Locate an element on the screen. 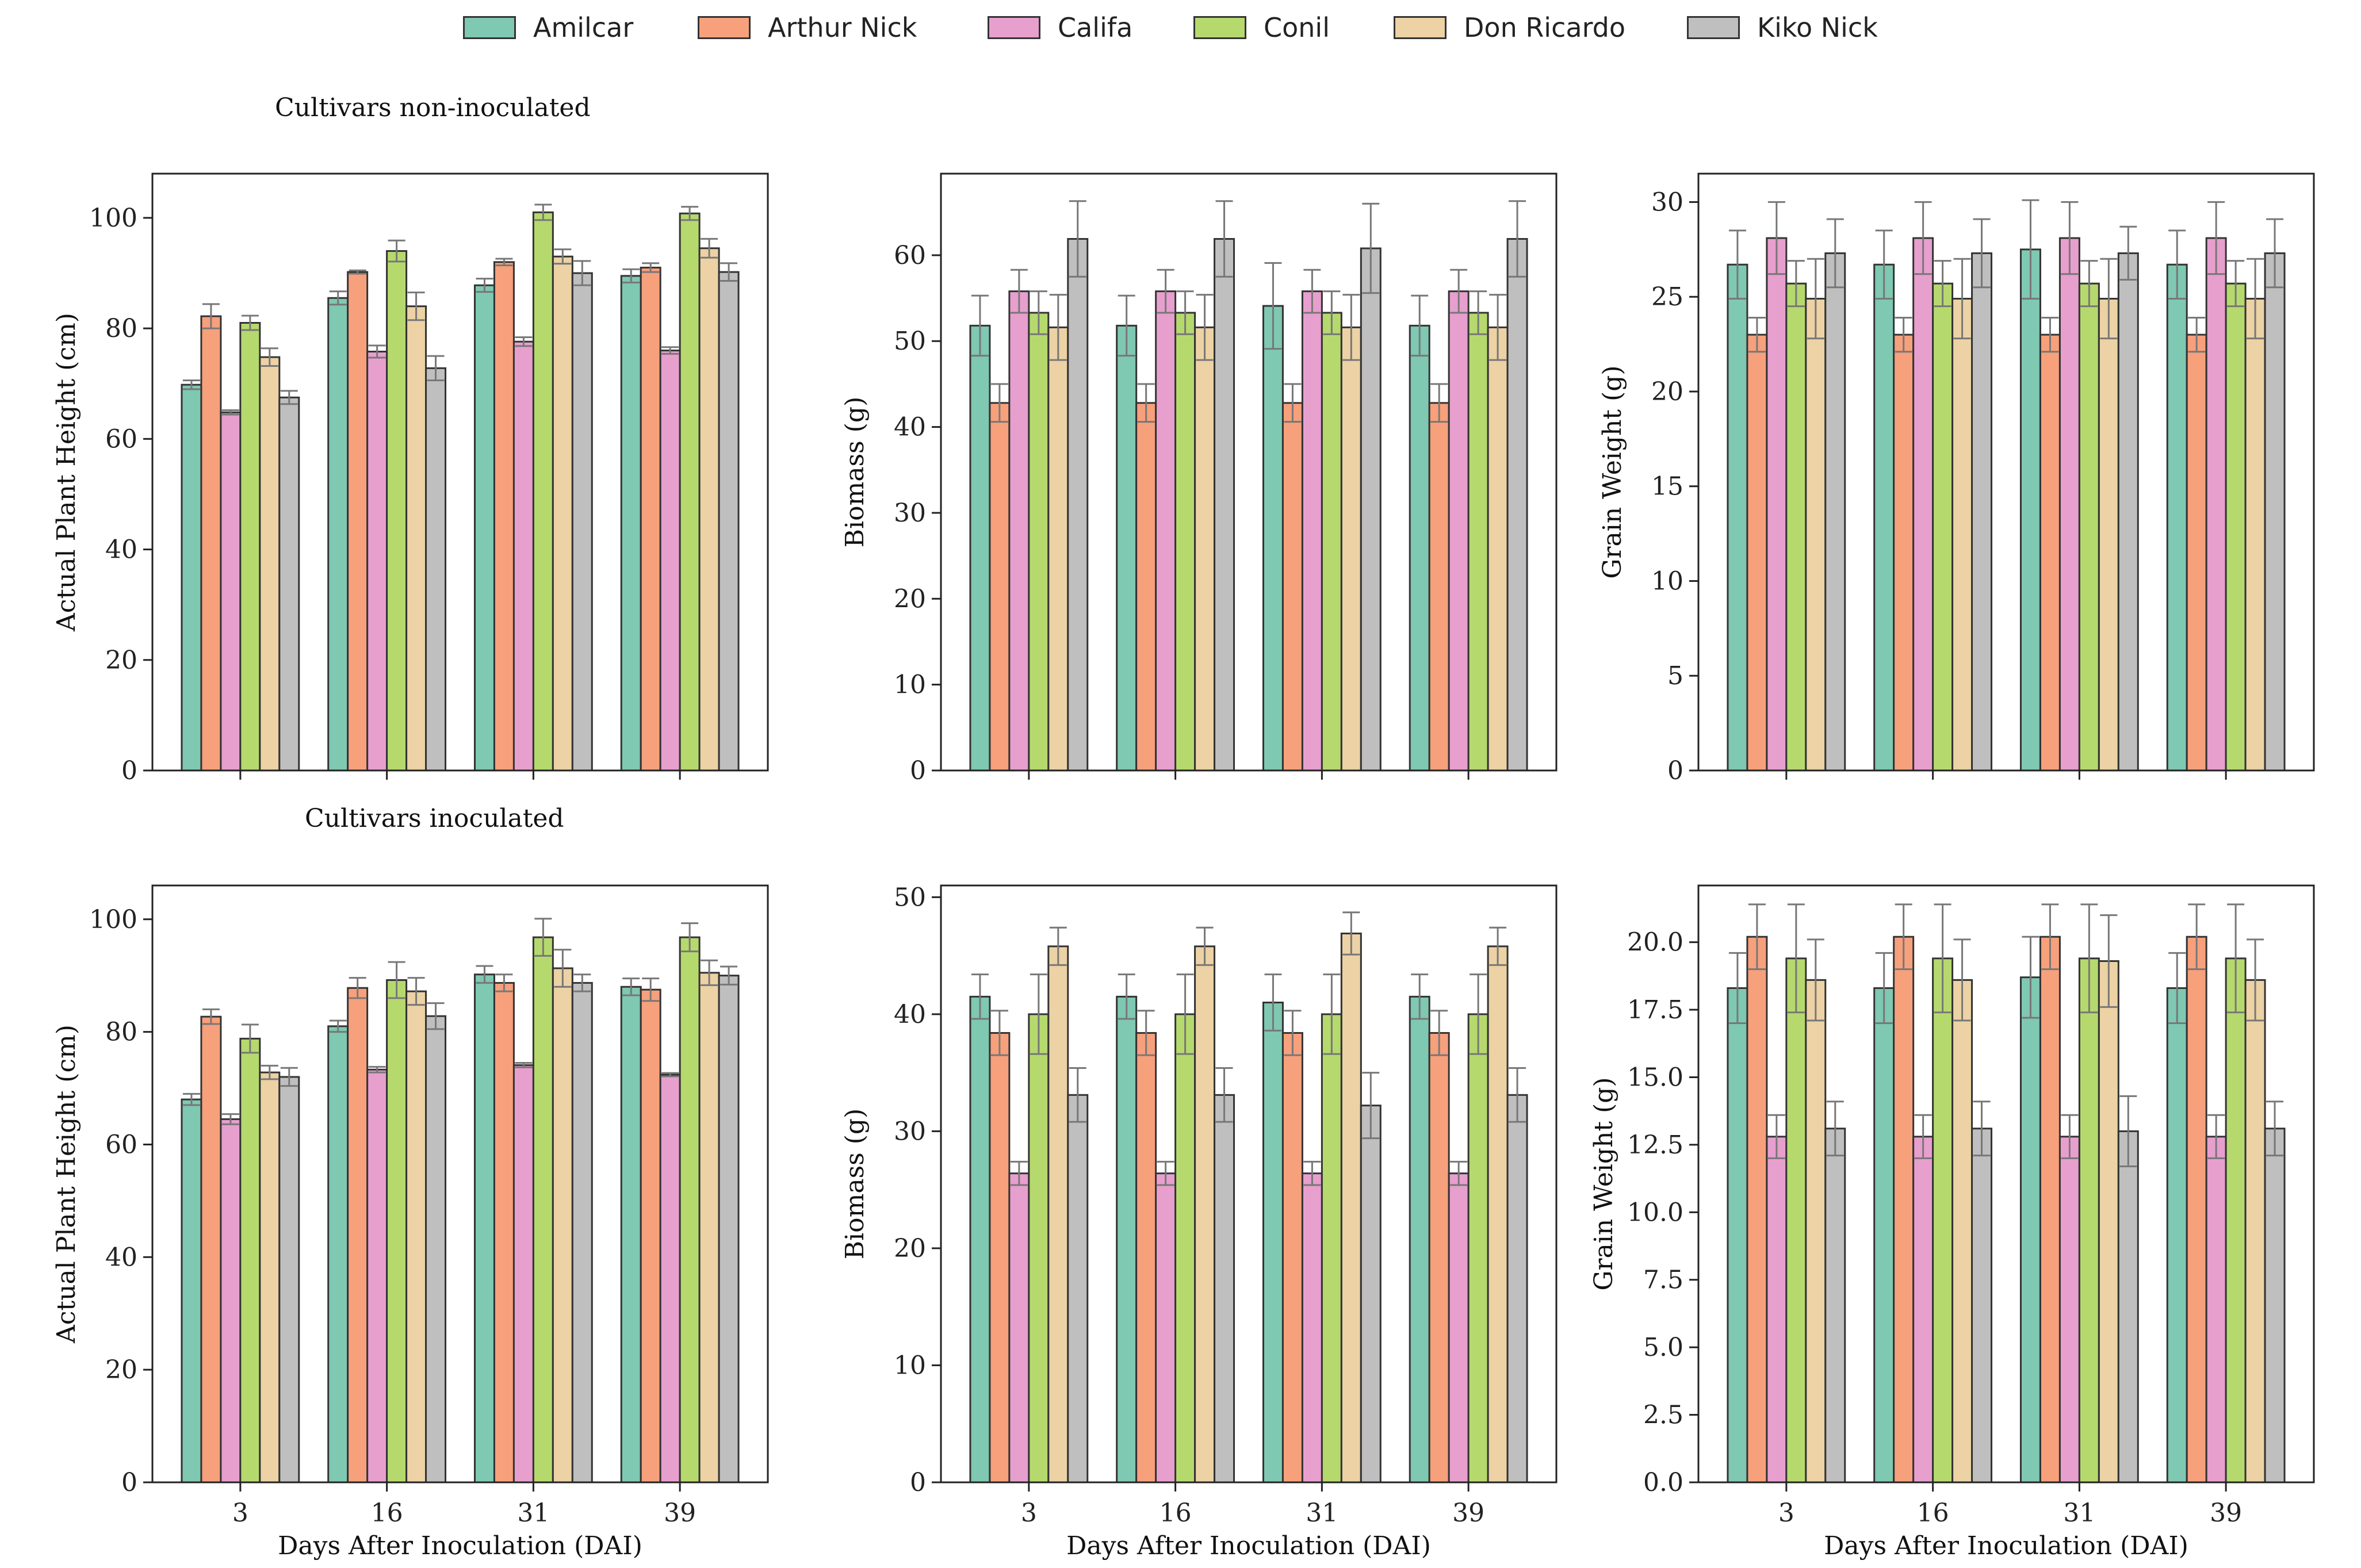 This screenshot has width=2361, height=1568. legend-item-don-ricardo: Don Ricardo is located at coordinates (1509, 27).